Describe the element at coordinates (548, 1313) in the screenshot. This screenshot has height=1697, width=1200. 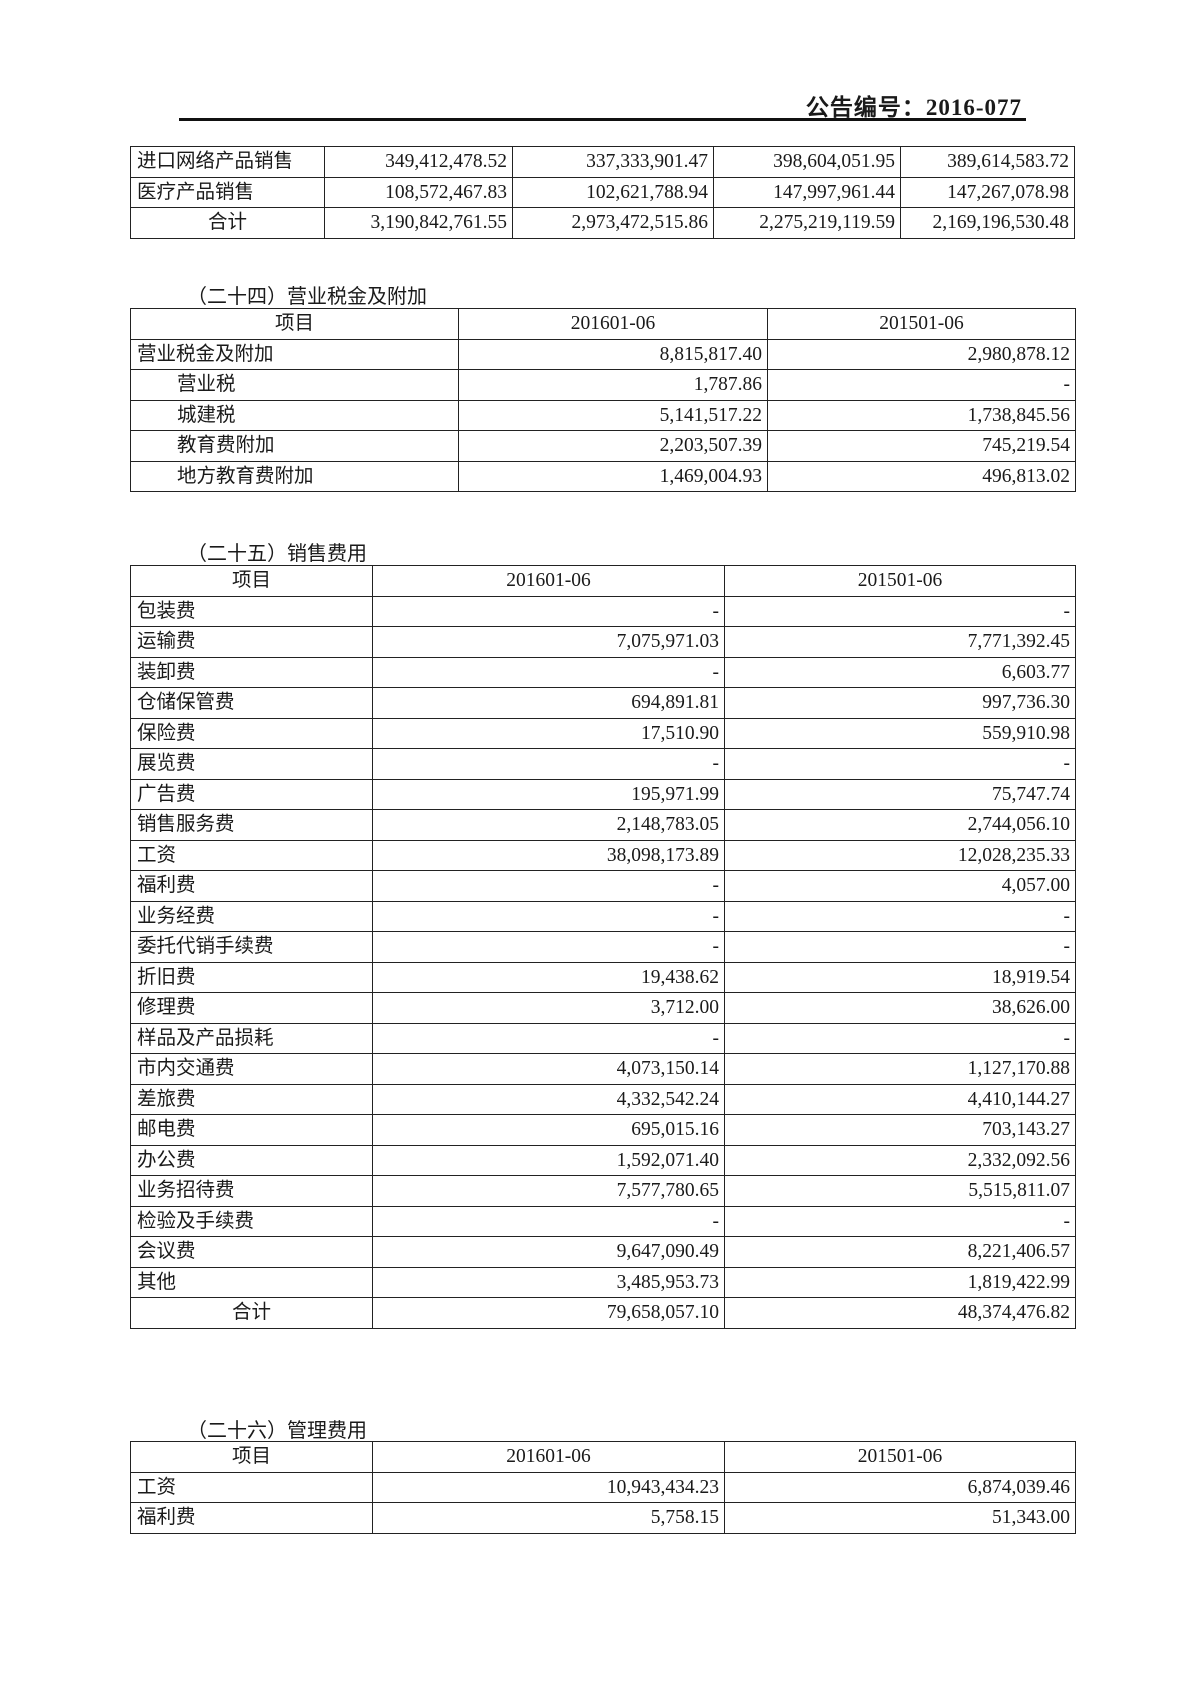
I see `value-cell: 79,658,057.10` at that location.